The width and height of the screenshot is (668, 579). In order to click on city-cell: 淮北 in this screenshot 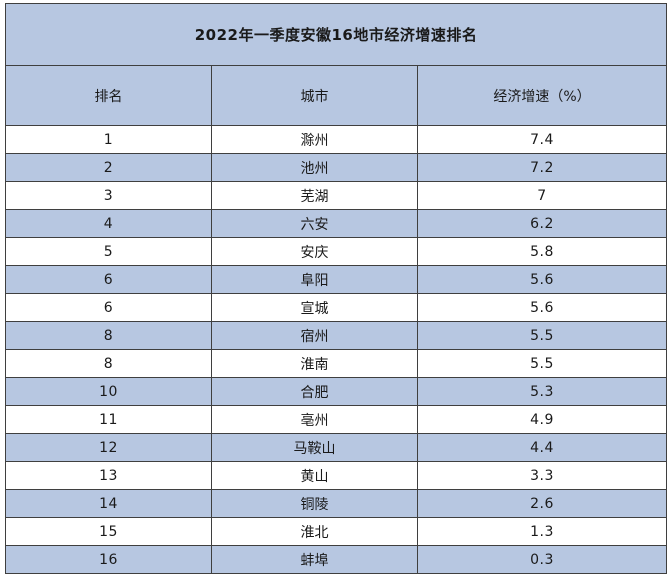, I will do `click(314, 531)`.